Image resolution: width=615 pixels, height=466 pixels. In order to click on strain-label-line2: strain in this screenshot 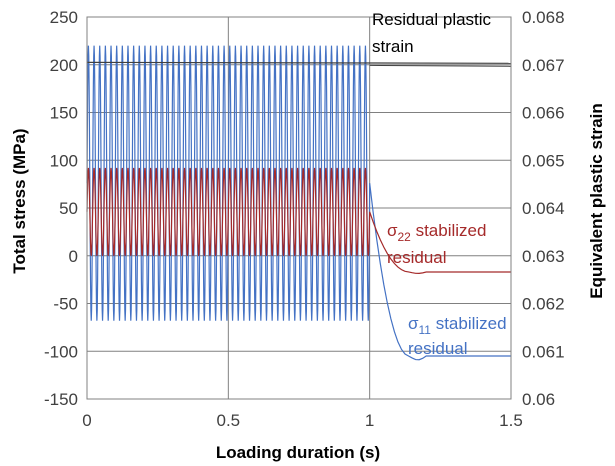, I will do `click(393, 46)`.